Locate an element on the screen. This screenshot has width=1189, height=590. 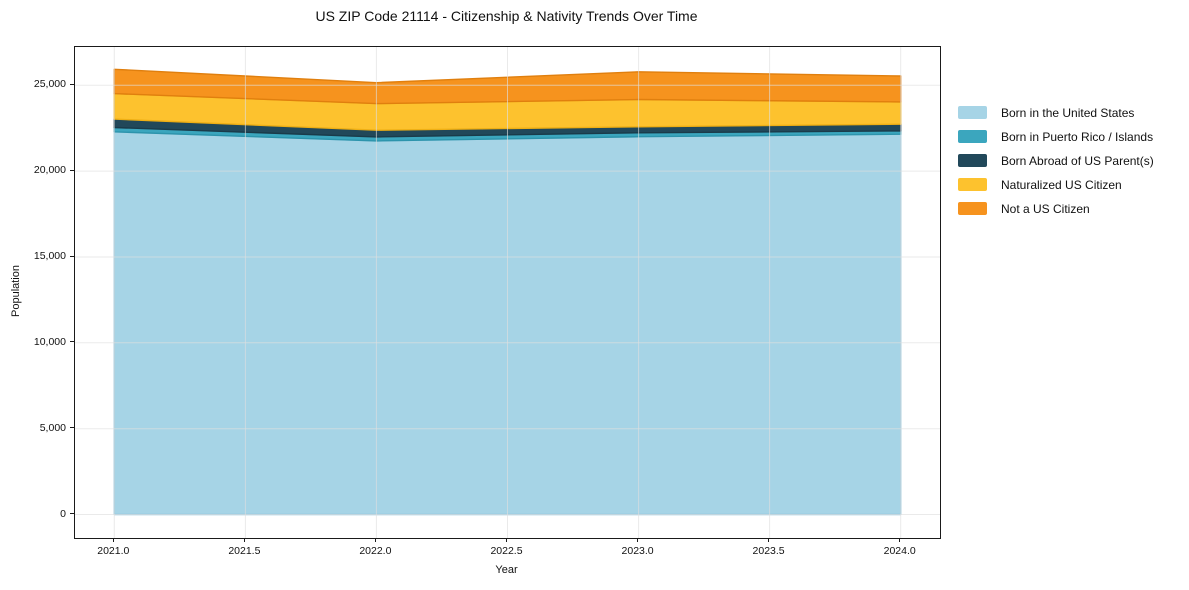
legend-label-not-a-us-citizen: Not a US Citizen is located at coordinates (1045, 208).